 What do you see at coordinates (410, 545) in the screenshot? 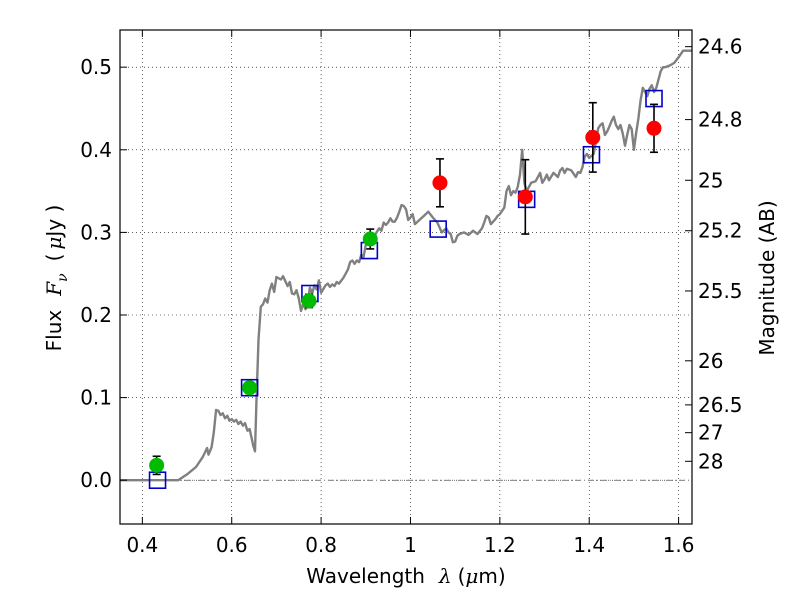
I see `x-tick-label: 1` at bounding box center [410, 545].